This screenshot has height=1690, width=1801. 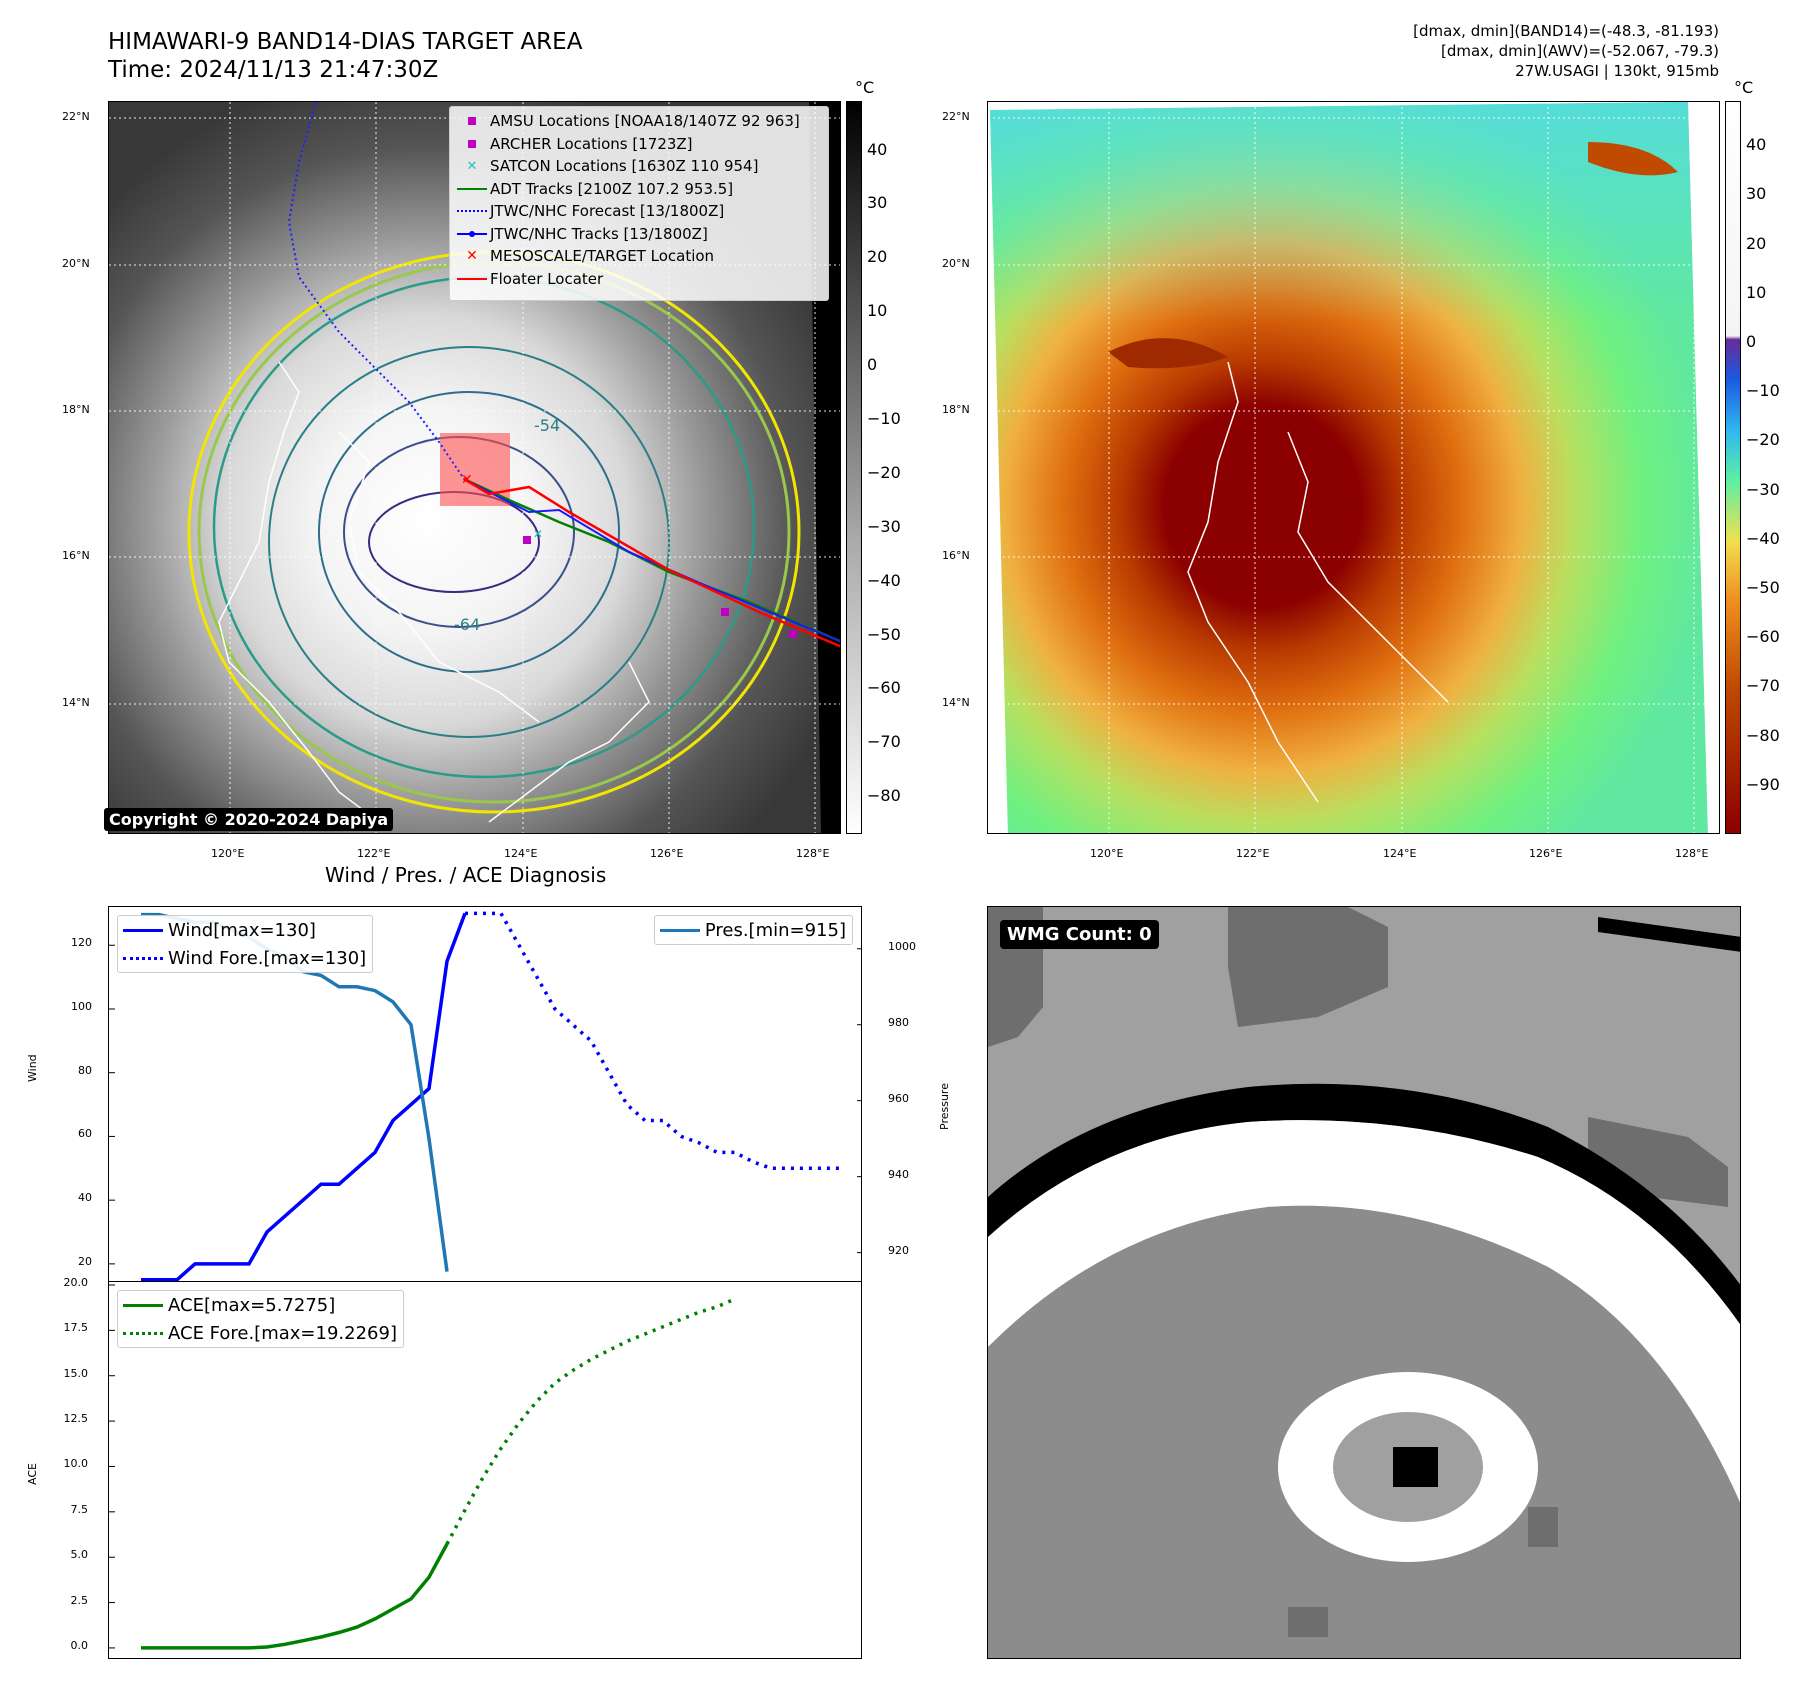 What do you see at coordinates (1566, 31) in the screenshot?
I see `dmax-band14: [dmax, dmin](BAND14)=(-48.3, -81.193)` at bounding box center [1566, 31].